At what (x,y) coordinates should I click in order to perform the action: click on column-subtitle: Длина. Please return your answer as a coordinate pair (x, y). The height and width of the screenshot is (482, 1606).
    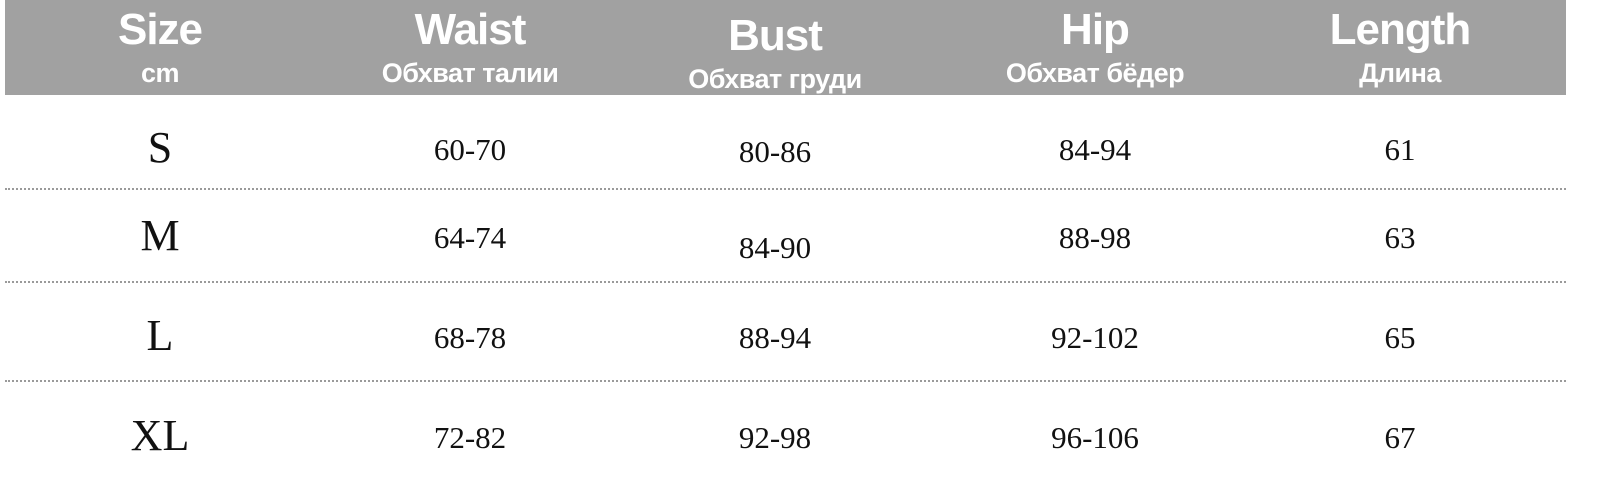
    Looking at the image, I should click on (1400, 73).